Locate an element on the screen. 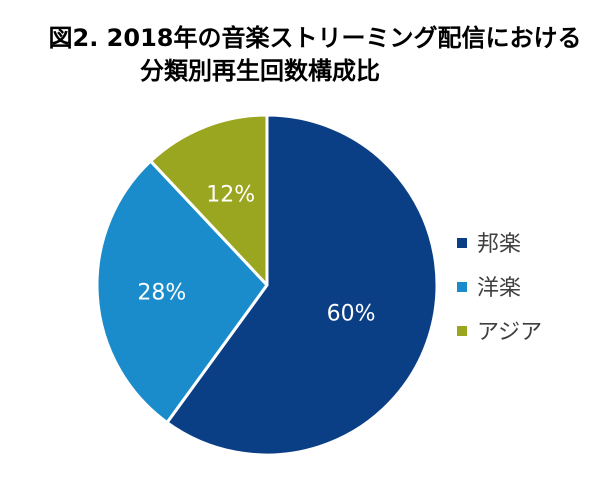  chart-title-line2: 分類別再生回数構成比 is located at coordinates (260, 71).